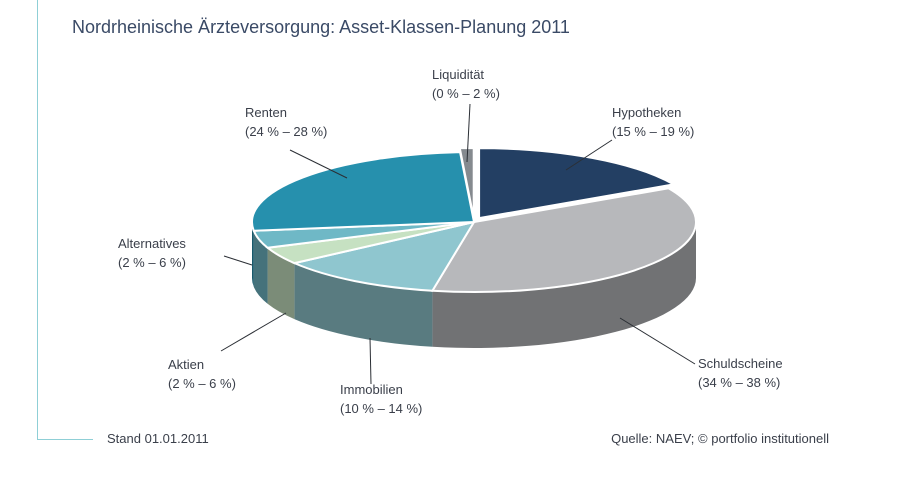 Image resolution: width=900 pixels, height=484 pixels. I want to click on label-immobilien: Immobilien, so click(371, 389).